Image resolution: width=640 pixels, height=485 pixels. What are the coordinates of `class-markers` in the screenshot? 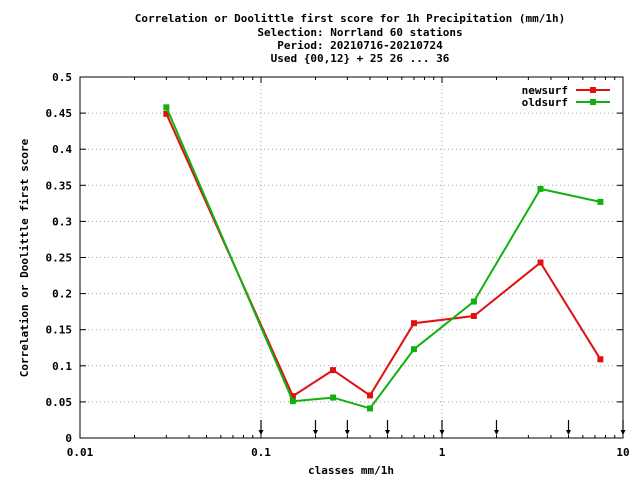 It's located at (442, 427).